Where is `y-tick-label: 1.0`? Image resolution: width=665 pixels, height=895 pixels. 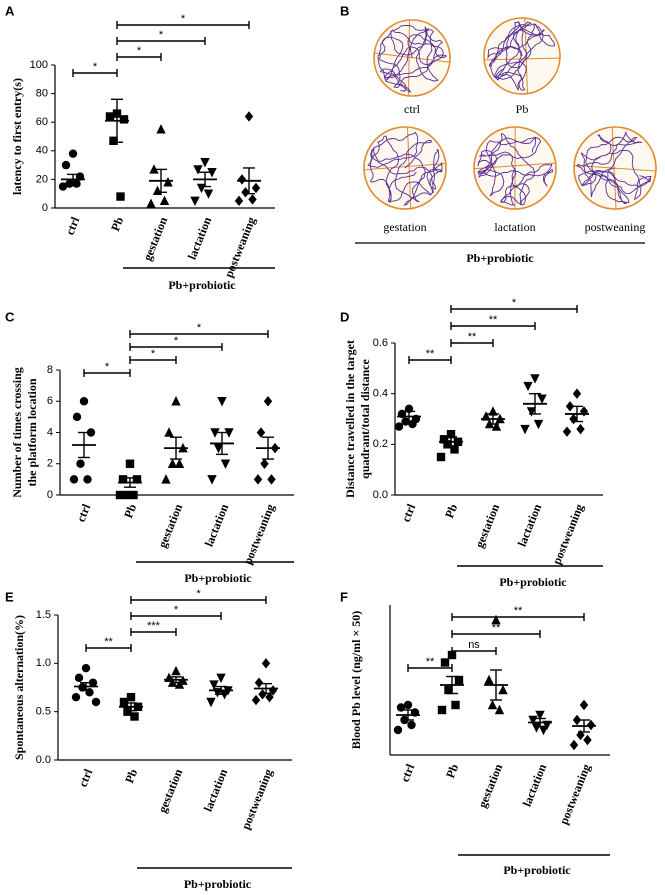
y-tick-label: 1.0 is located at coordinates (43, 663).